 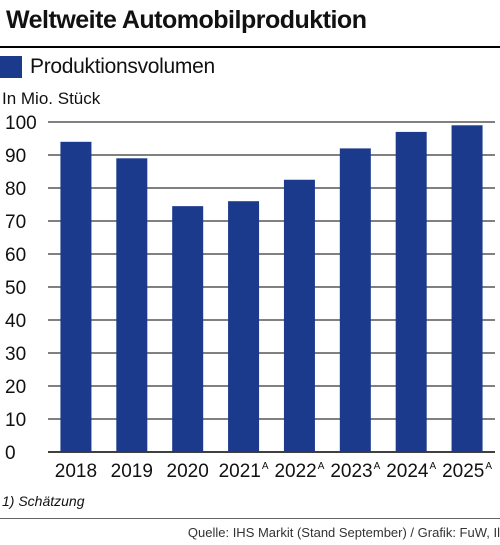 I want to click on y-unit-label: In Mio. Stück, so click(x=51, y=98).